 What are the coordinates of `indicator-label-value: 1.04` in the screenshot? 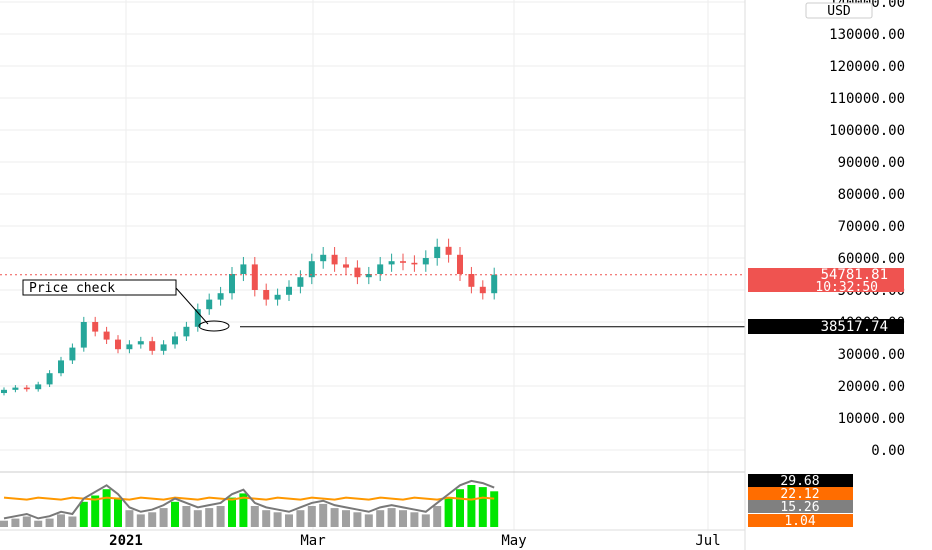 It's located at (799, 521).